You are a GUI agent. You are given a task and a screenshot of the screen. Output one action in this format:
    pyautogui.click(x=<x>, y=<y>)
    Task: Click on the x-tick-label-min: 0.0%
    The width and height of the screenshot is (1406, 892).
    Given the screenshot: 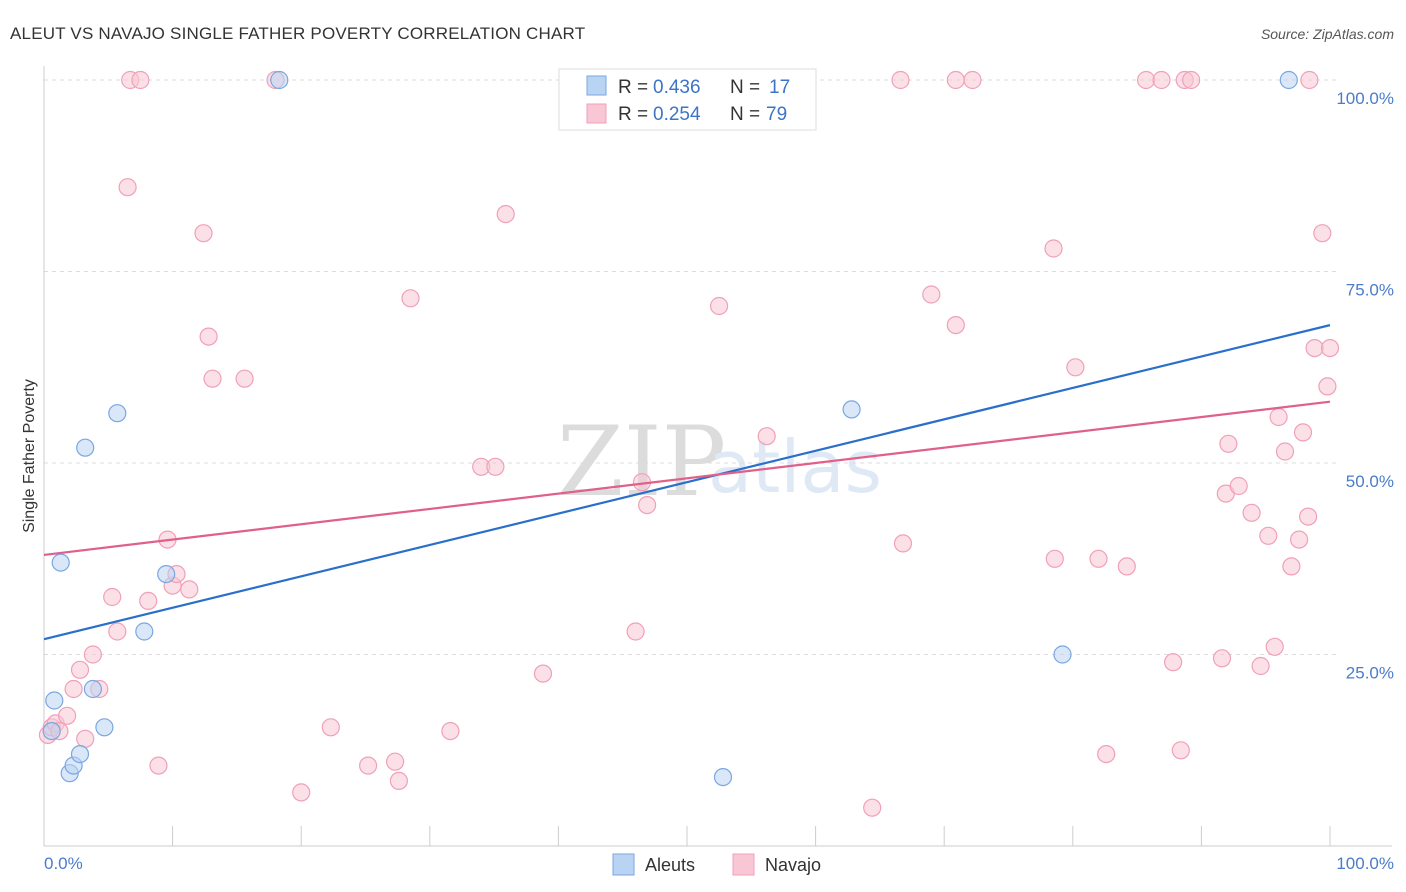 What is the action you would take?
    pyautogui.click(x=63, y=863)
    